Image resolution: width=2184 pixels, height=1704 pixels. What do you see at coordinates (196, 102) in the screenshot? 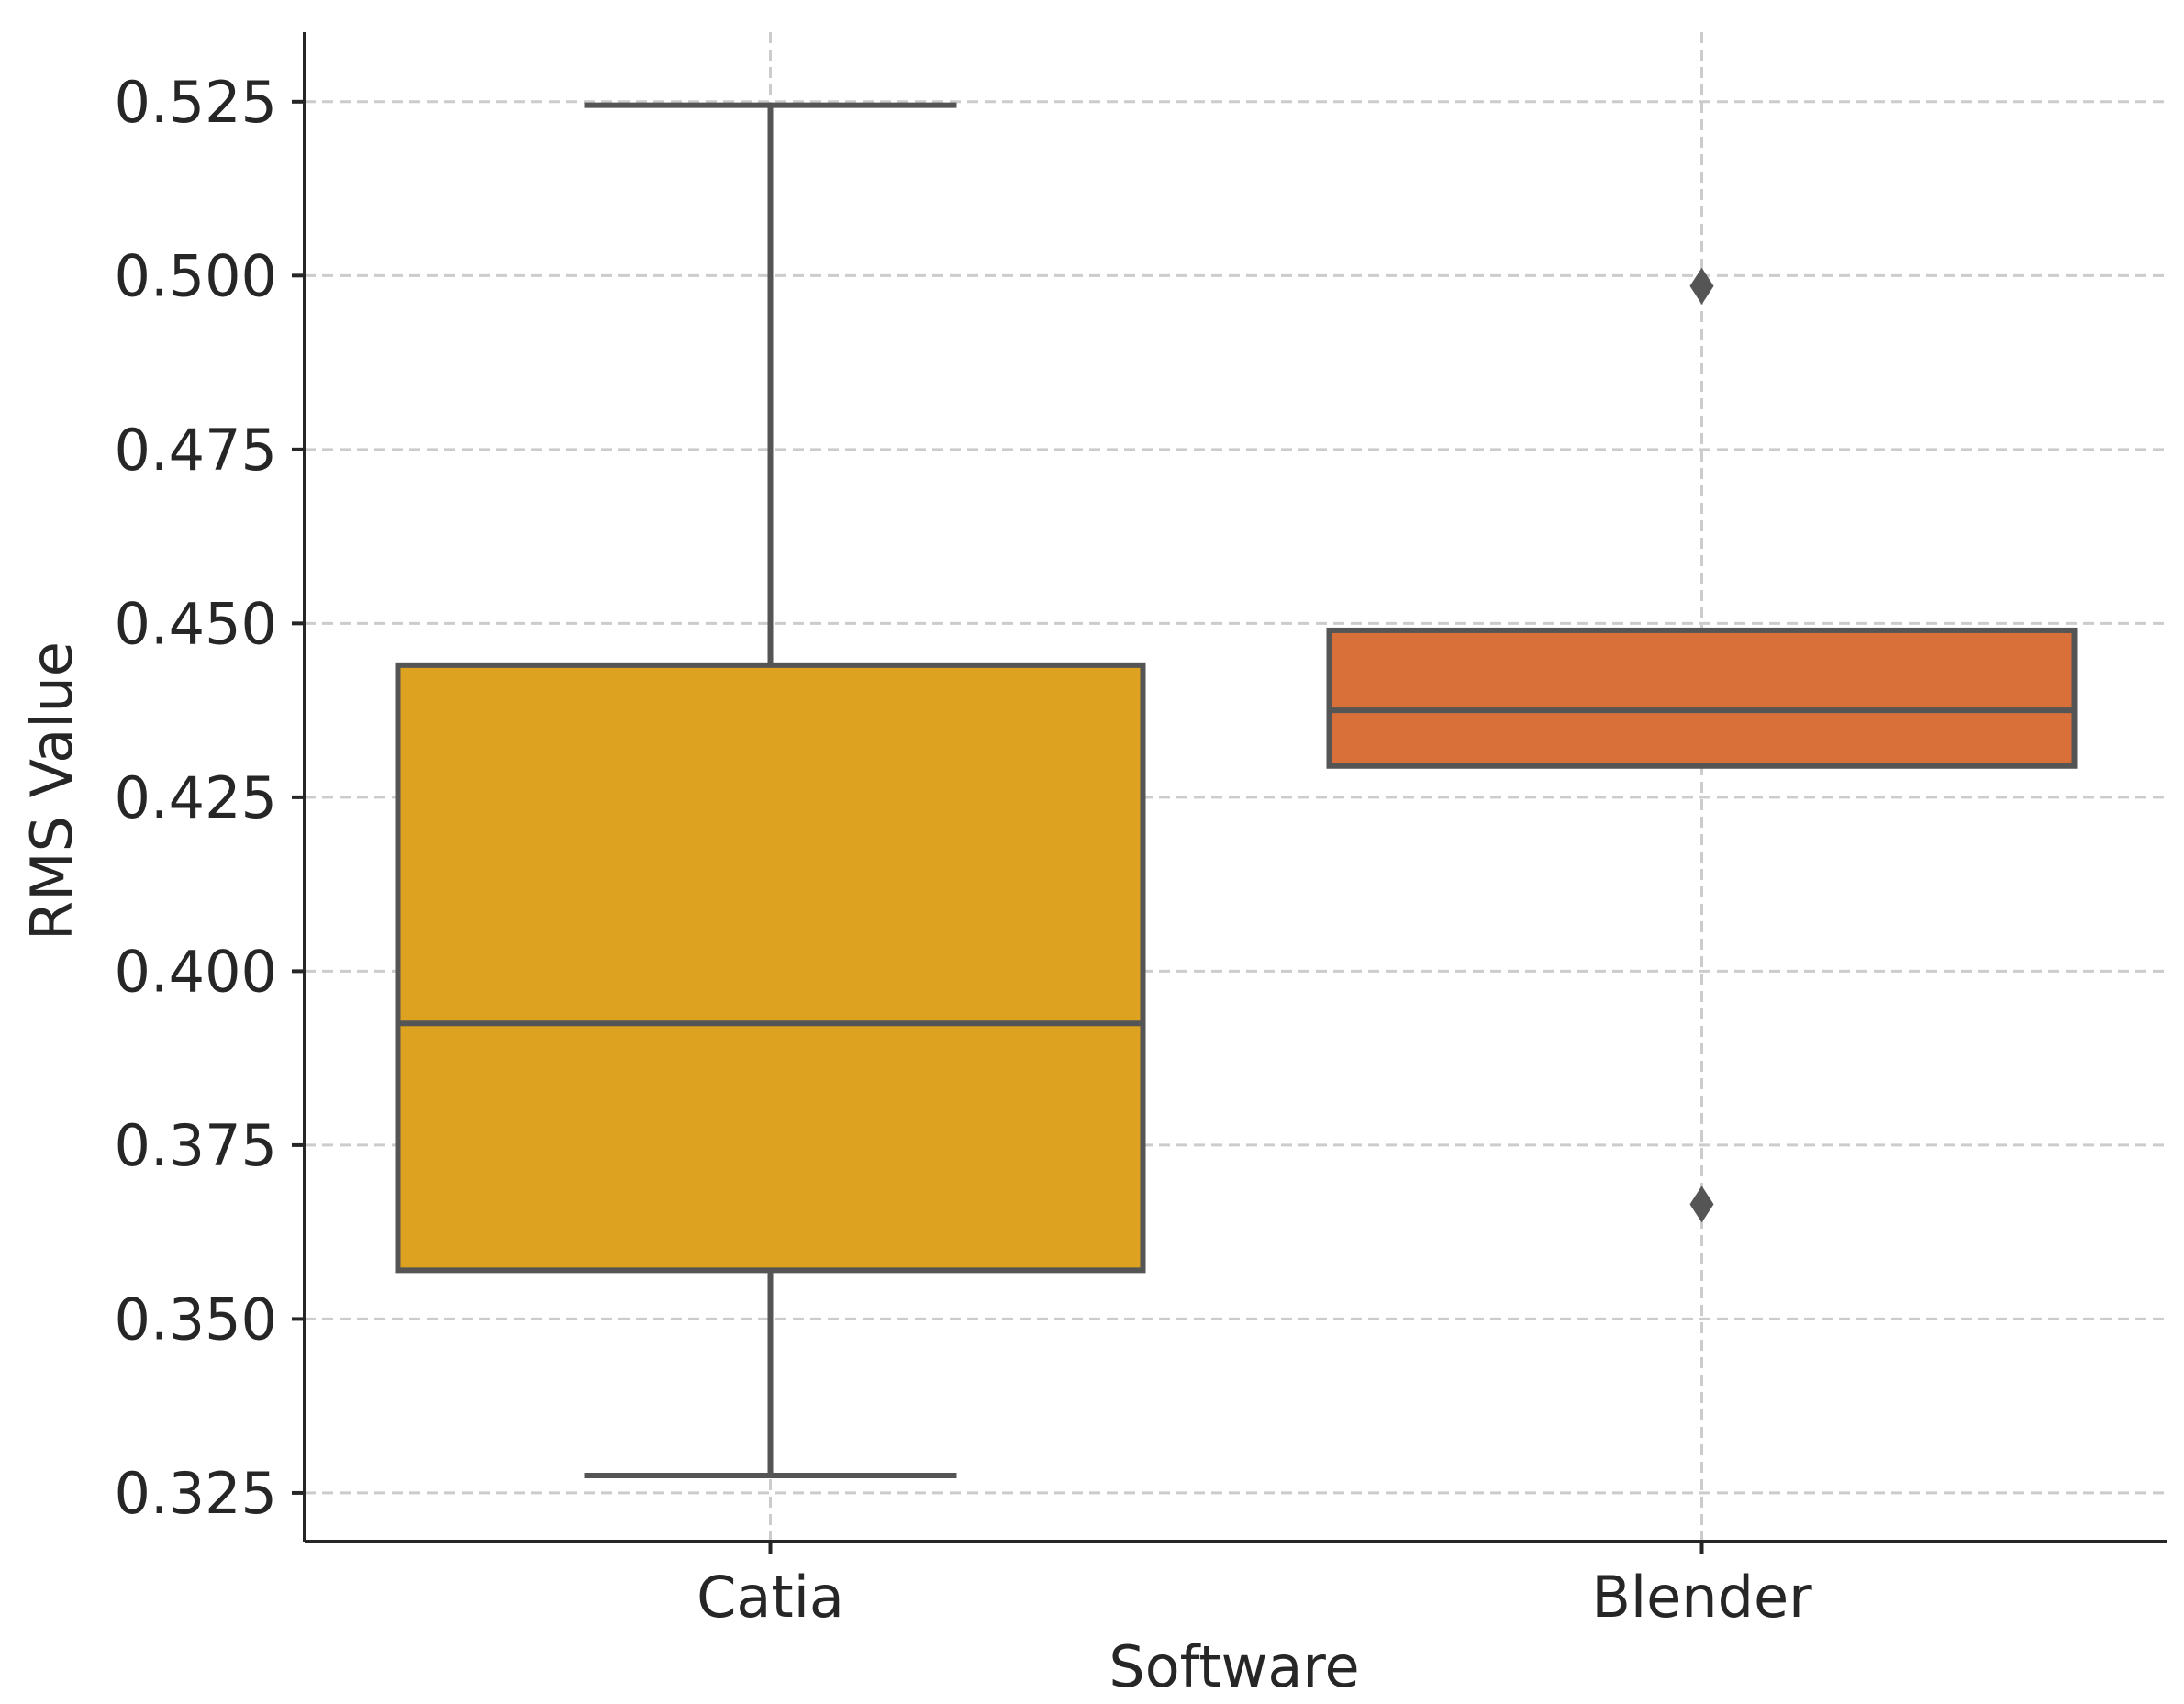
I see `y-tick-label: 0.525` at bounding box center [196, 102].